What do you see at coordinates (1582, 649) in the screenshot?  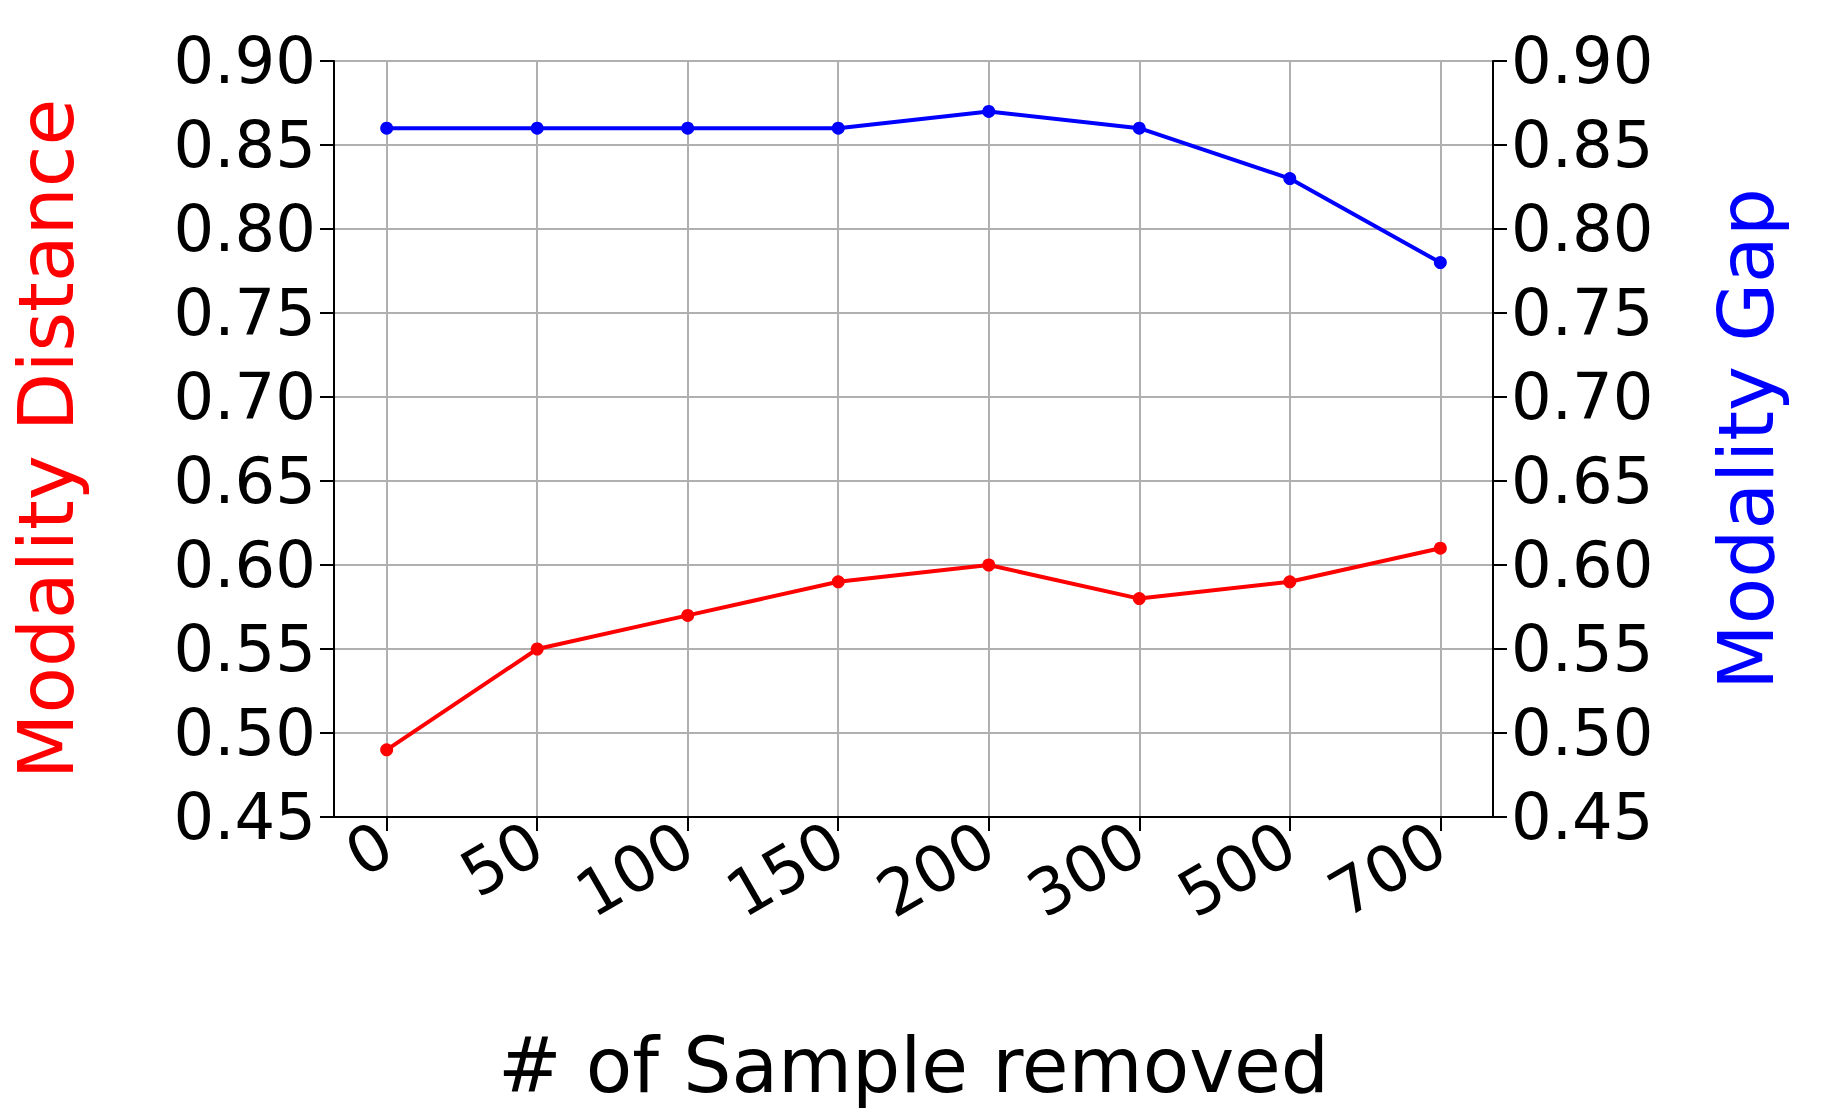 I see `y2-tick-label: 0.55` at bounding box center [1582, 649].